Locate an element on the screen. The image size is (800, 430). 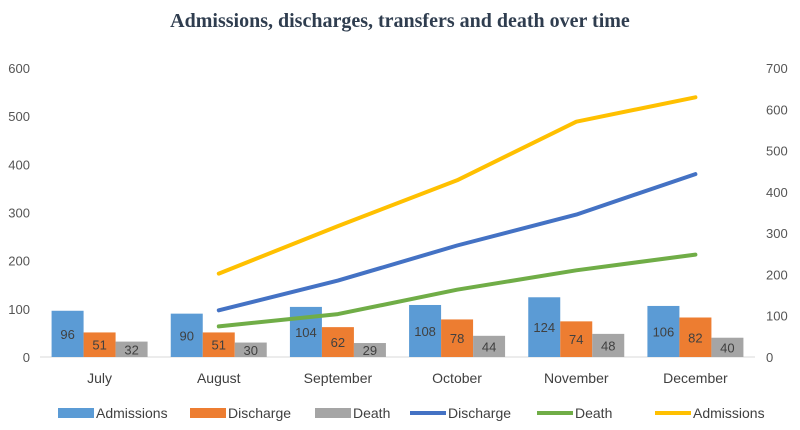
right-tick-label: 700 is located at coordinates (777, 68).